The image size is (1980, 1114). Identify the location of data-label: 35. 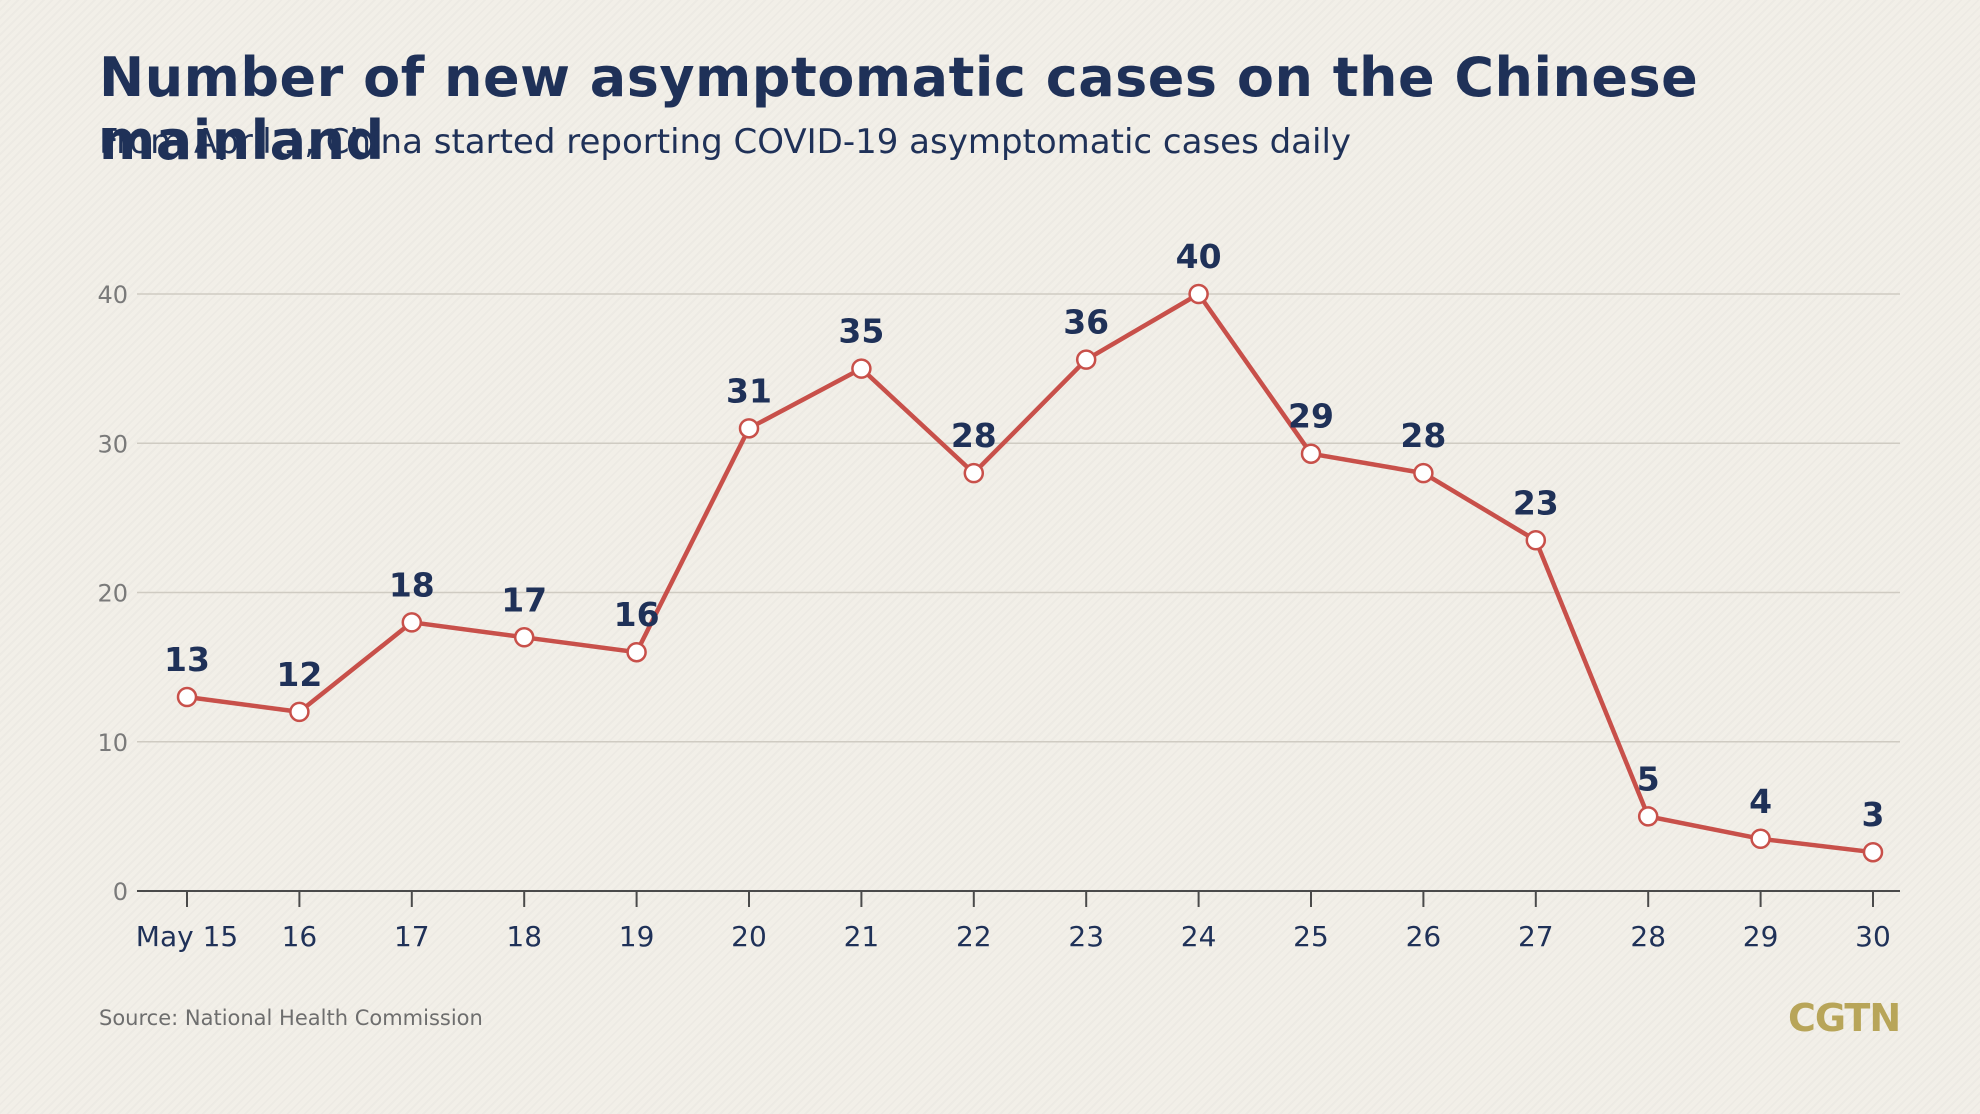
(861, 331).